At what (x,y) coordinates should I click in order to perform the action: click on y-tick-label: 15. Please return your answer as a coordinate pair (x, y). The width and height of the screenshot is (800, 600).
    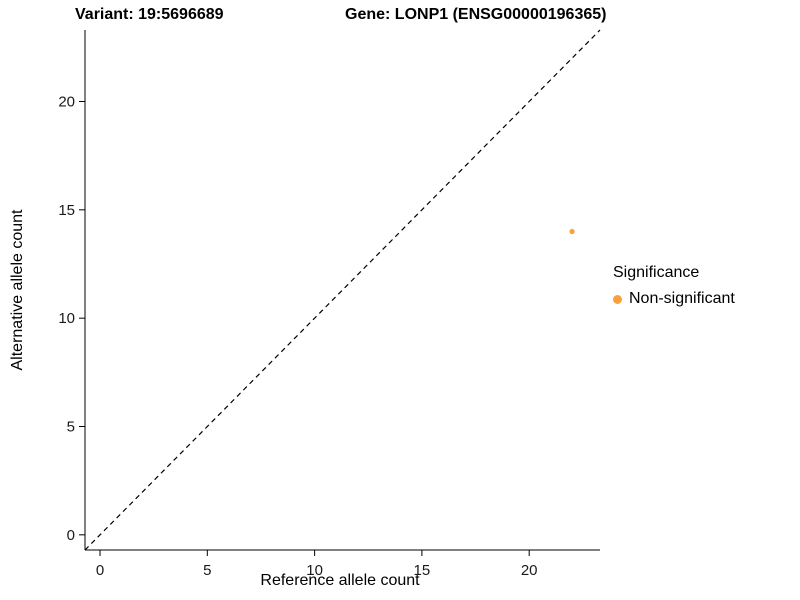
    Looking at the image, I should click on (66, 210).